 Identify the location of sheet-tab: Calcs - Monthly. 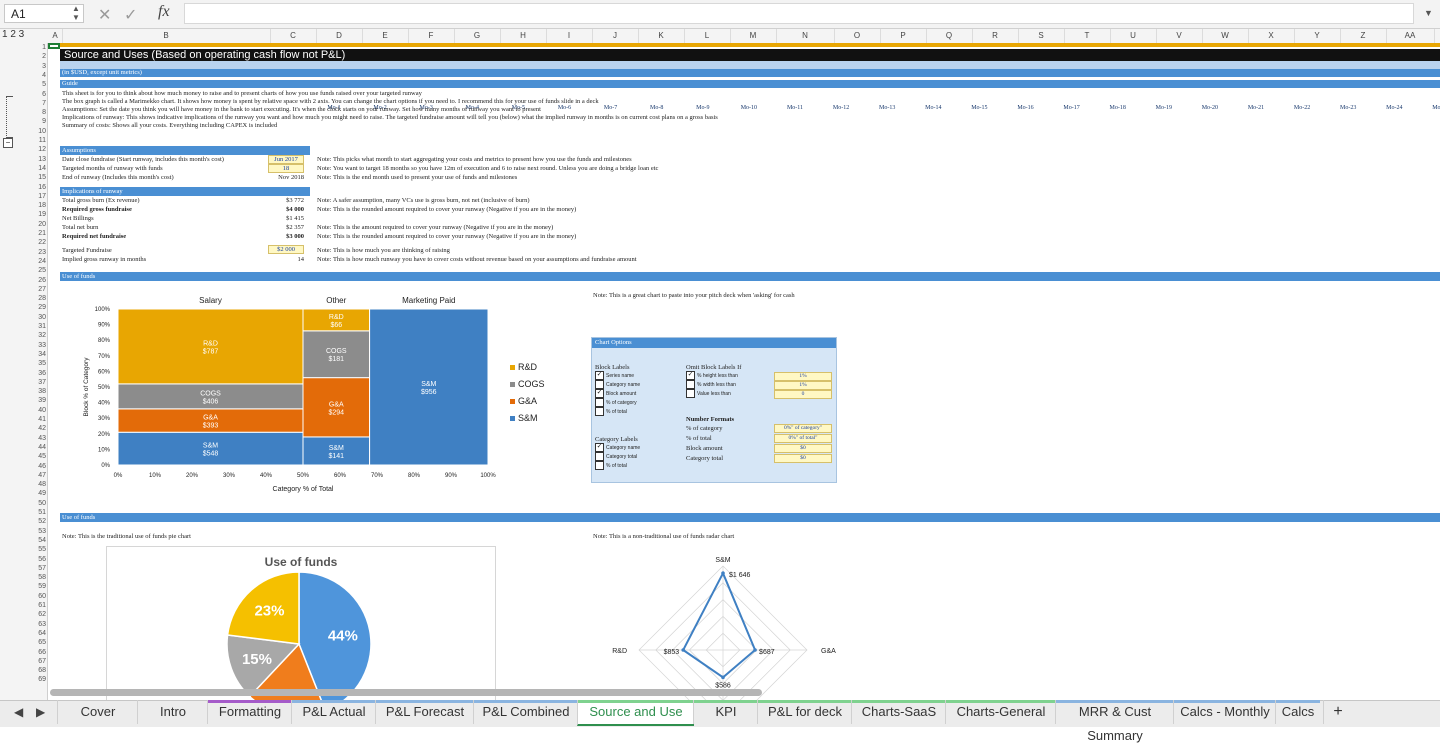
(1224, 712).